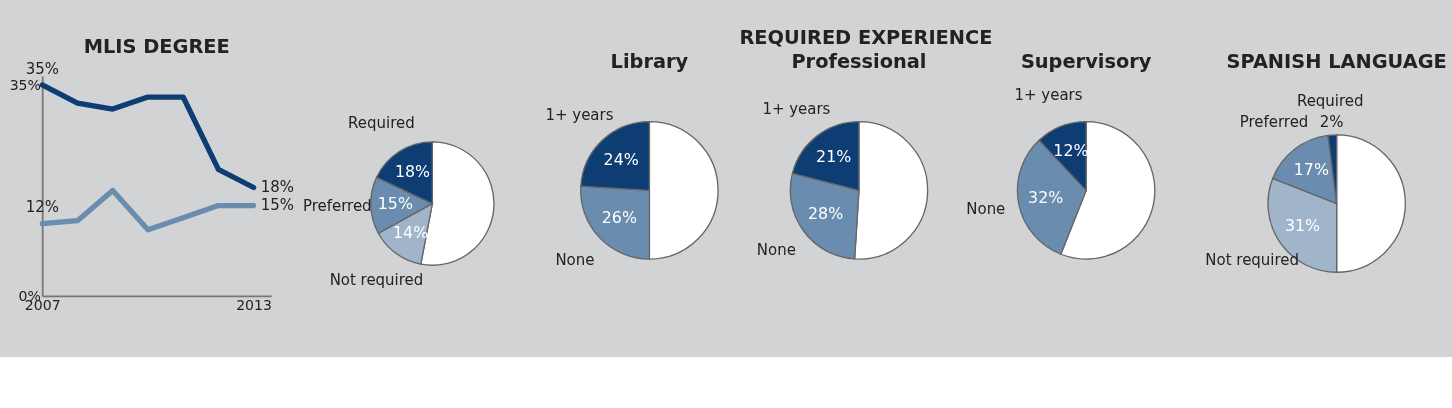  Describe the element at coordinates (859, 61) in the screenshot. I see `chart-title: Professional` at that location.